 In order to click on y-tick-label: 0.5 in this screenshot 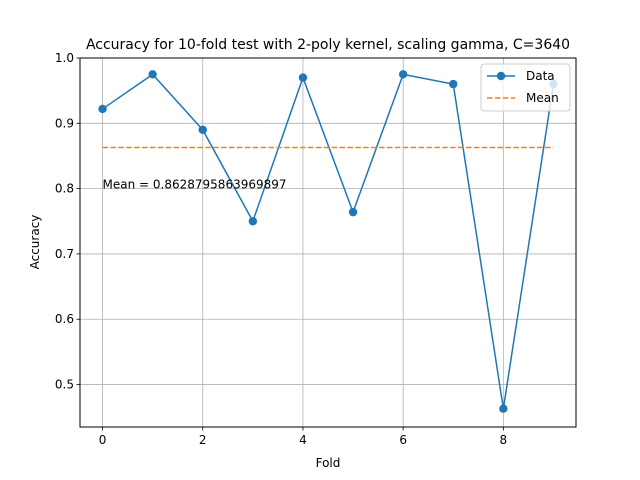, I will do `click(64, 385)`.